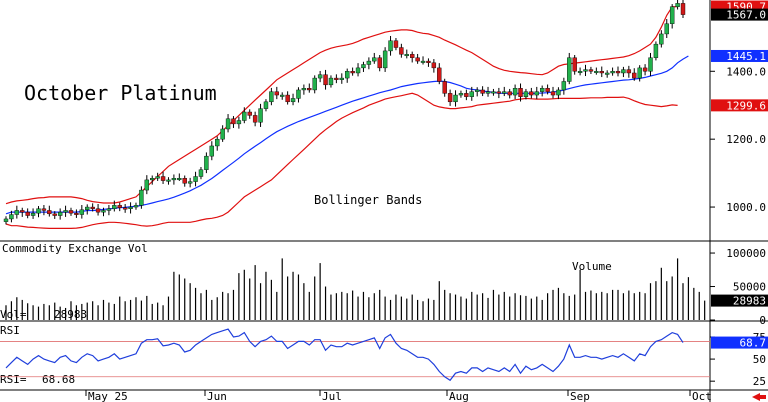 This screenshot has height=402, width=768. I want to click on volume-tag: 28983, so click(739, 301).